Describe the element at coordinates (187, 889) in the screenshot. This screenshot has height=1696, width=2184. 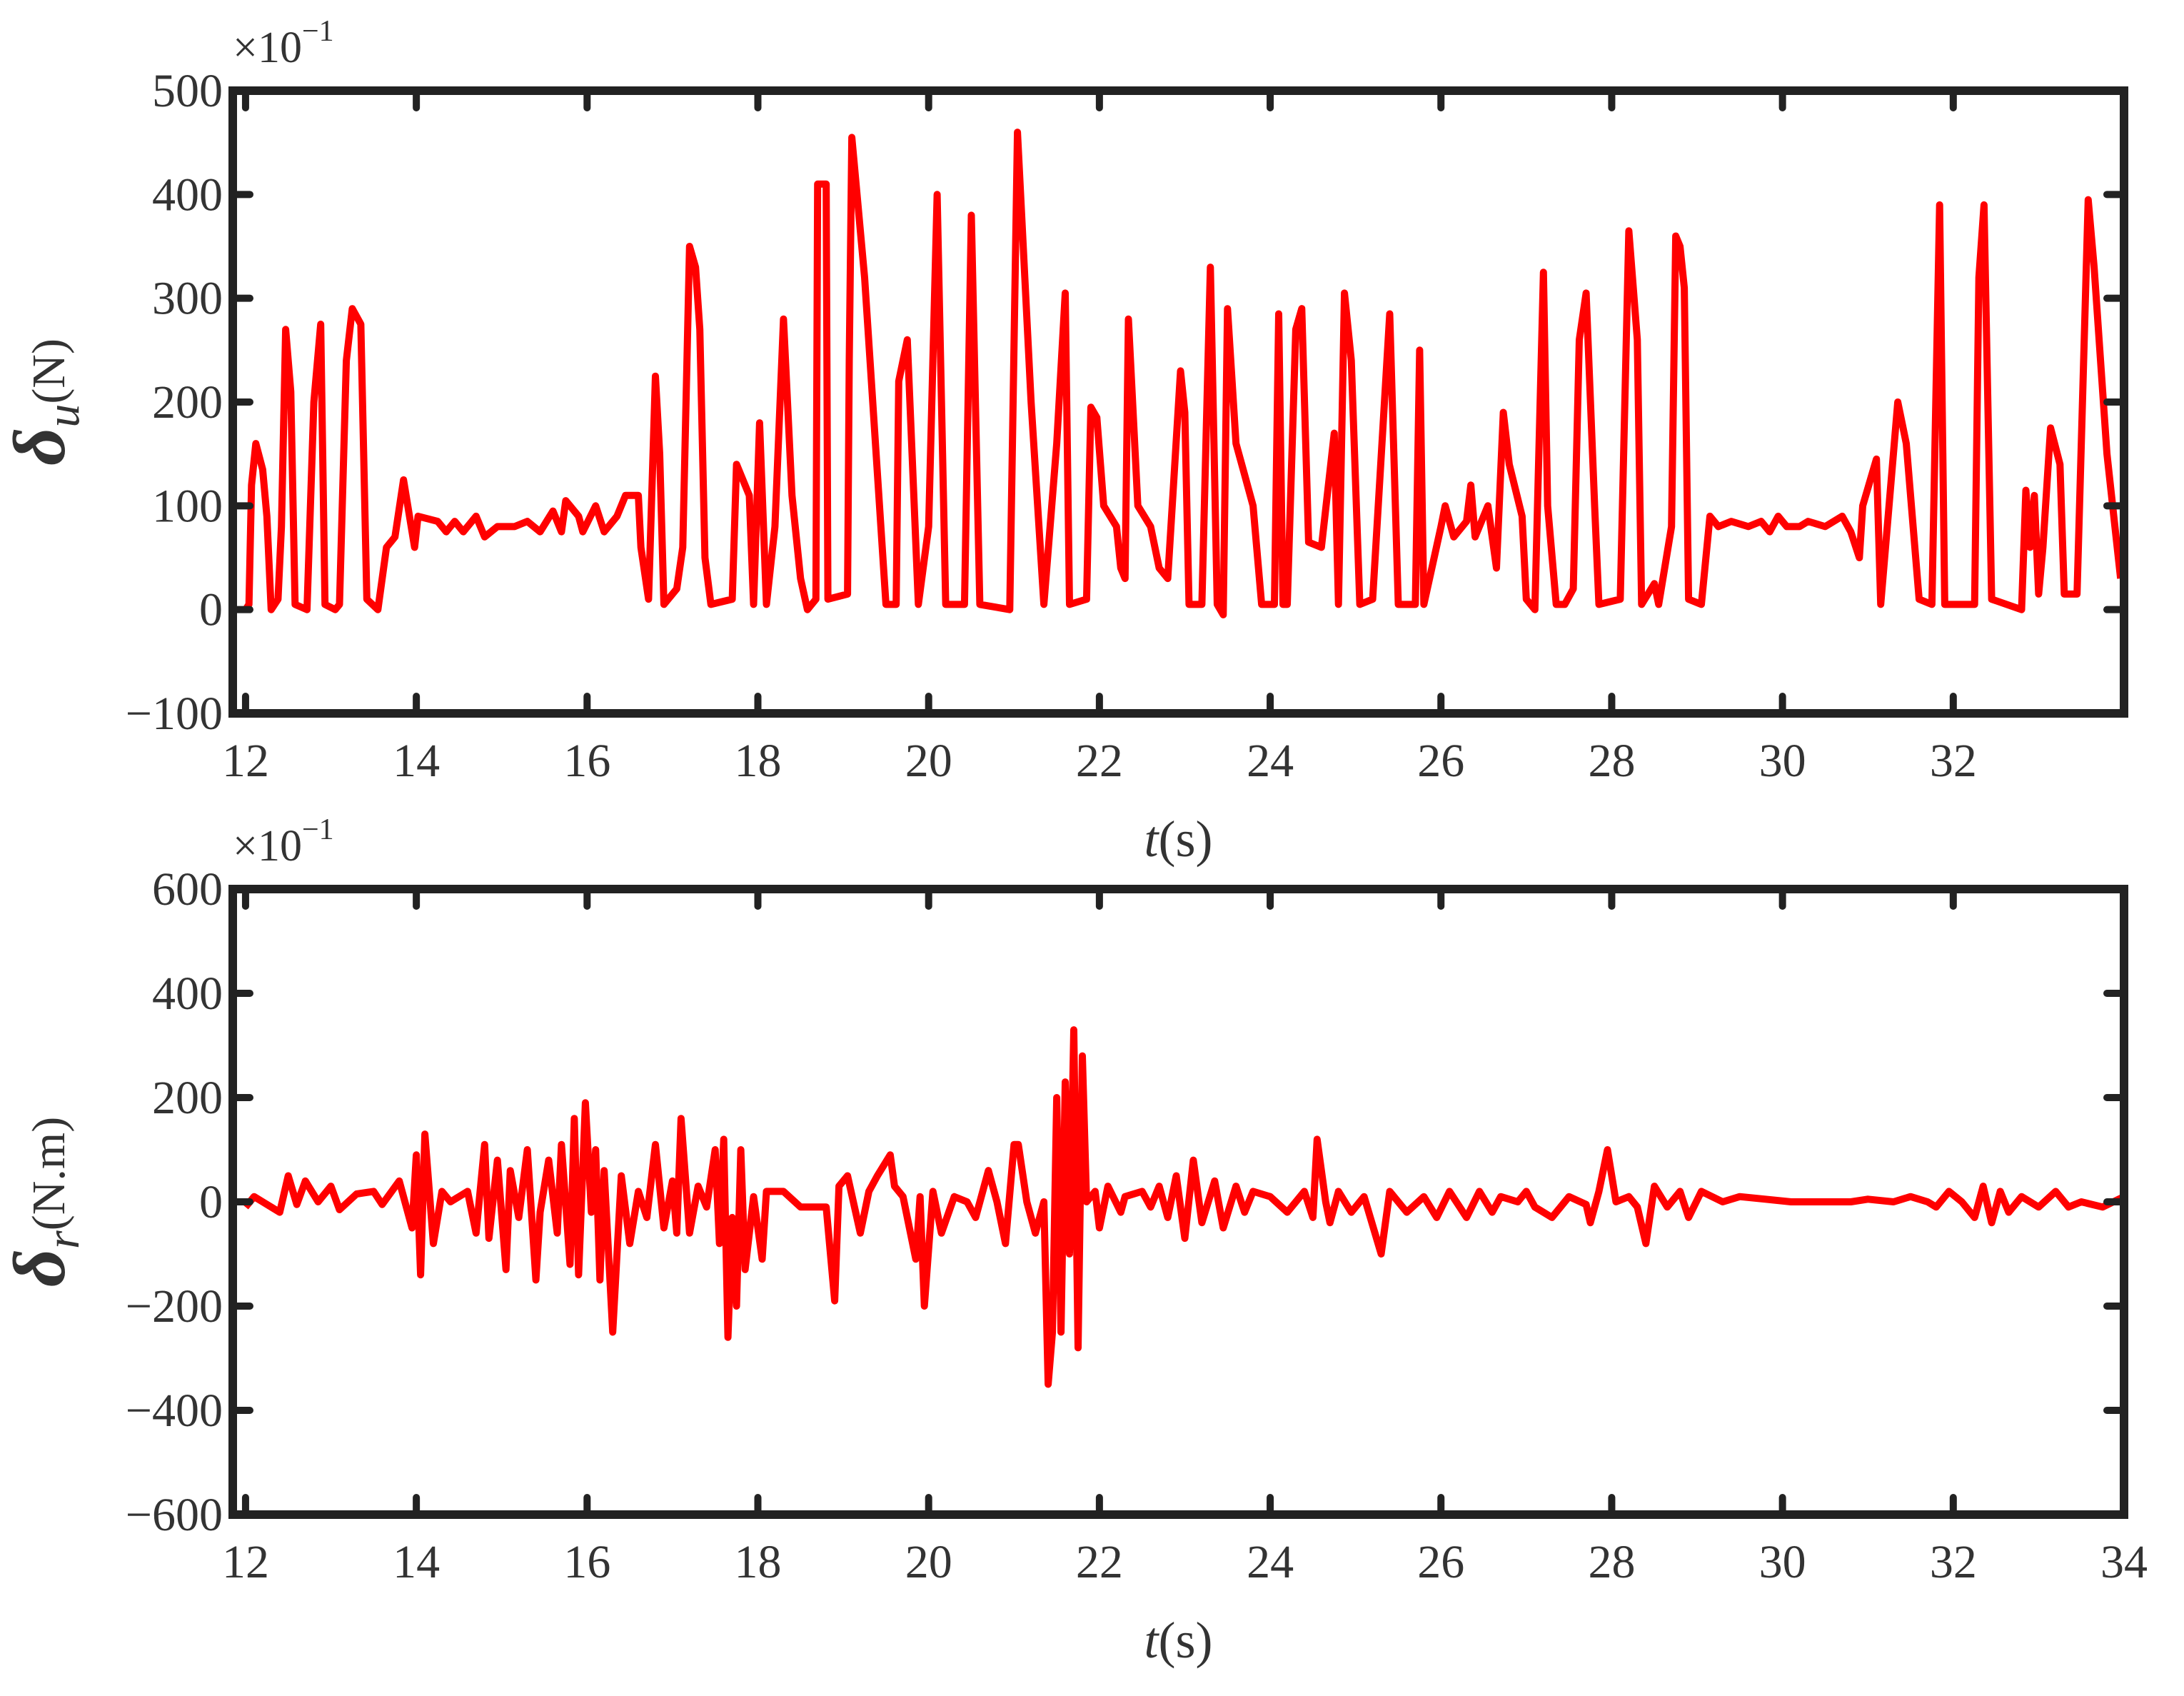
I see `y-tick-label: 600` at that location.